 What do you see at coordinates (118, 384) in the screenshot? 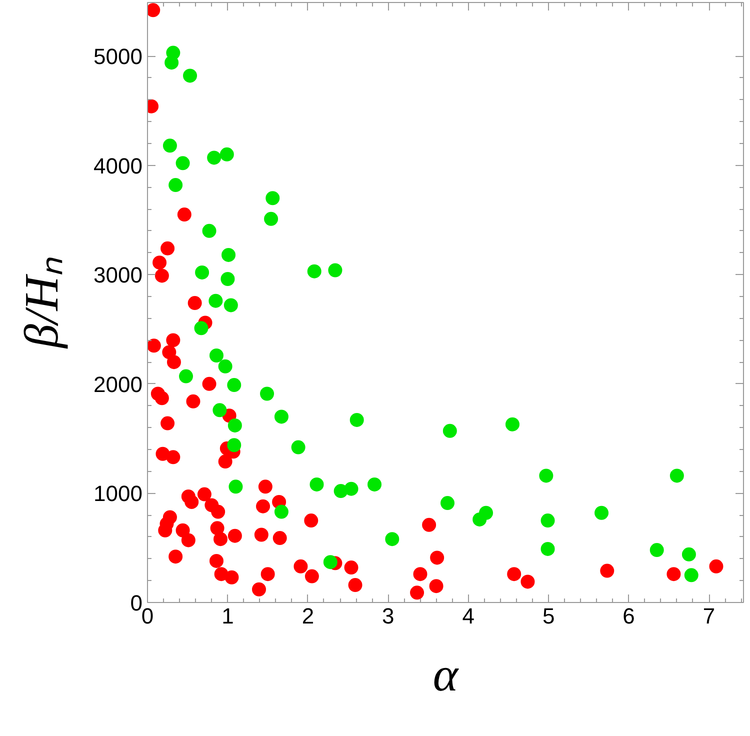
I see `y-tick-label: 2000` at bounding box center [118, 384].